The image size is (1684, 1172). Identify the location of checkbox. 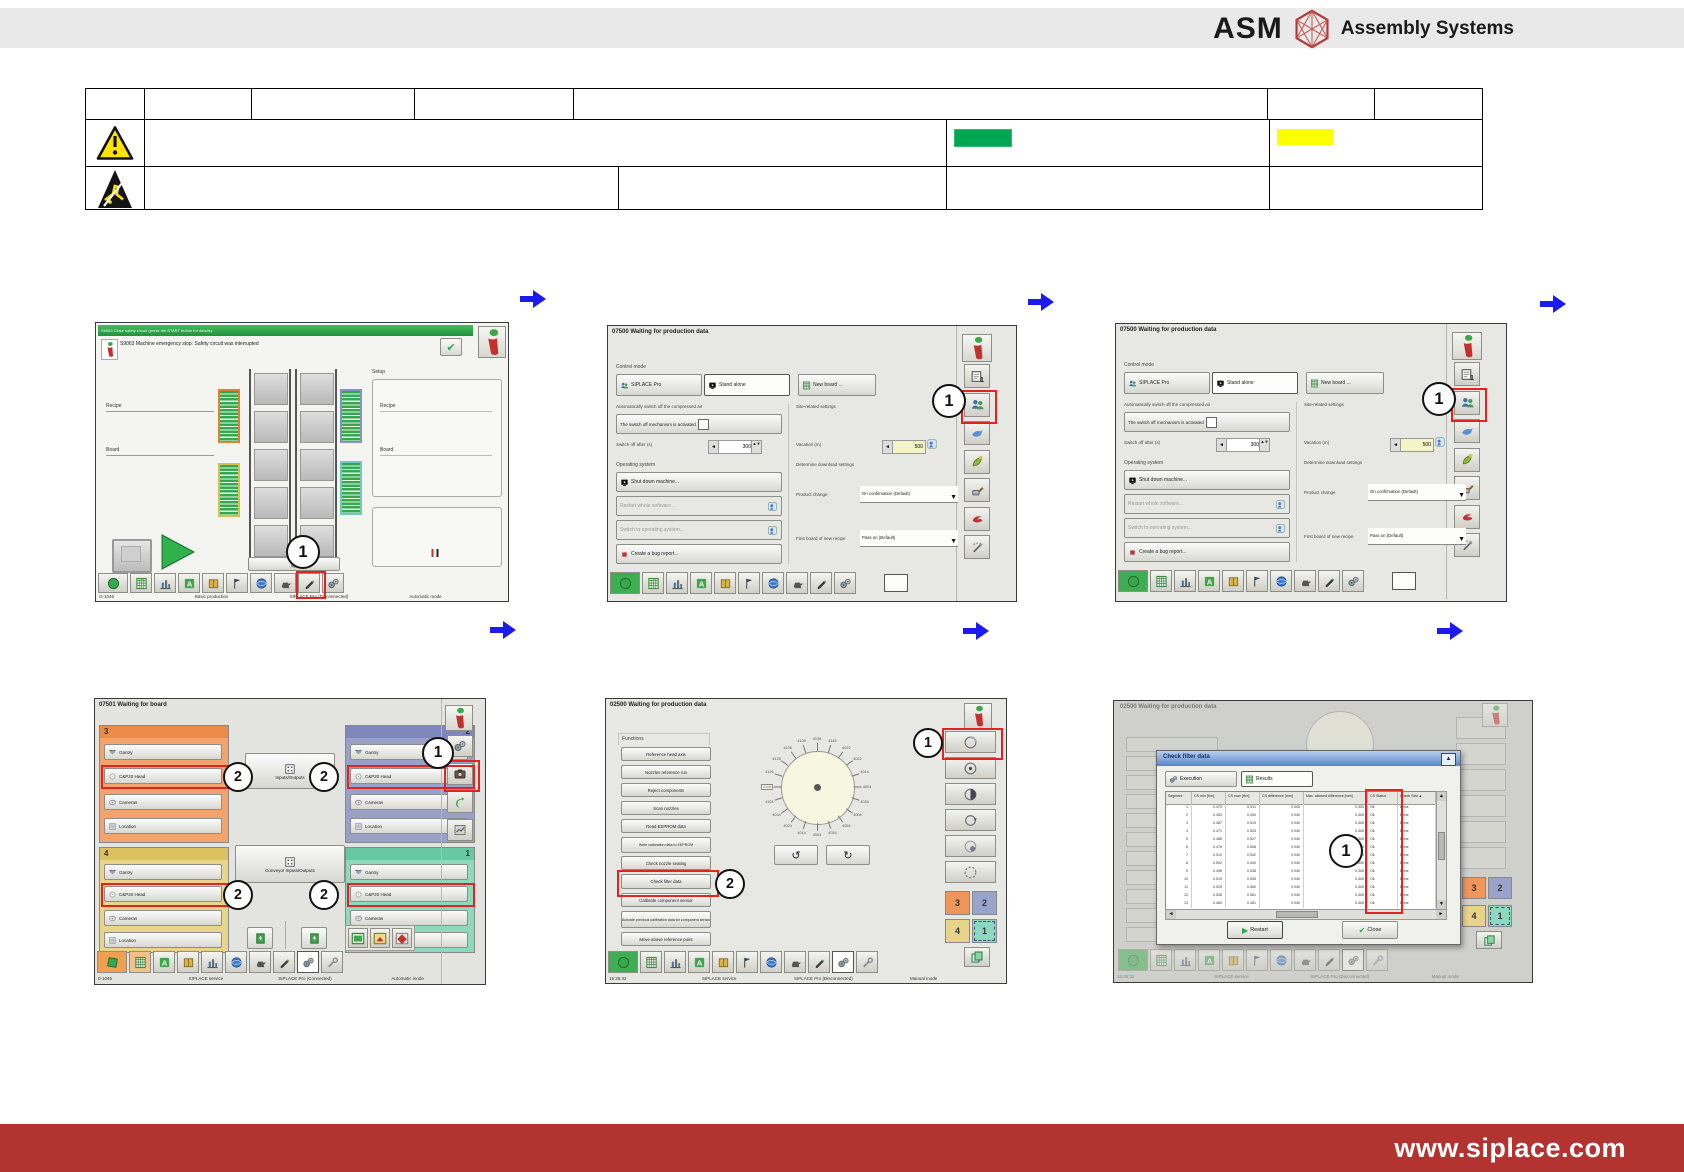
(703, 424).